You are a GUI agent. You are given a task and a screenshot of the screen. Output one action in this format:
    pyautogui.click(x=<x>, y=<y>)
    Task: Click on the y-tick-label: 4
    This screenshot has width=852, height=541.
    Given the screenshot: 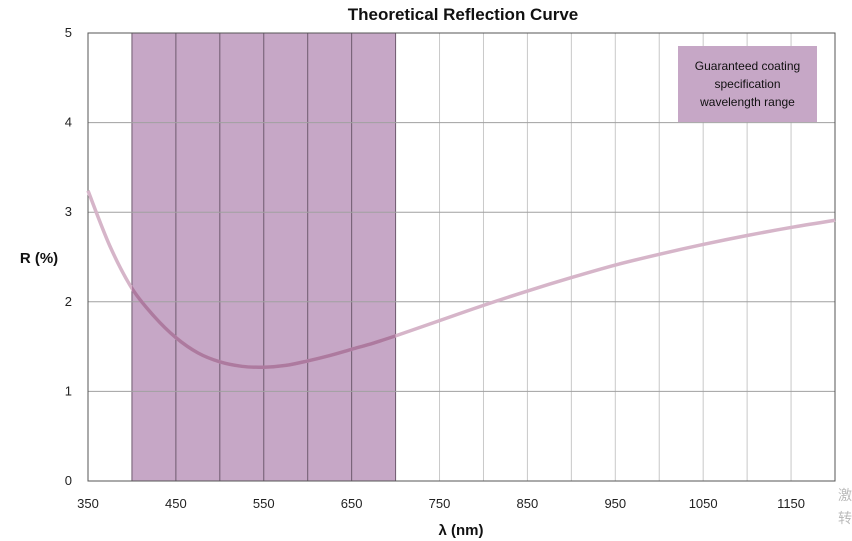 What is the action you would take?
    pyautogui.click(x=68, y=122)
    